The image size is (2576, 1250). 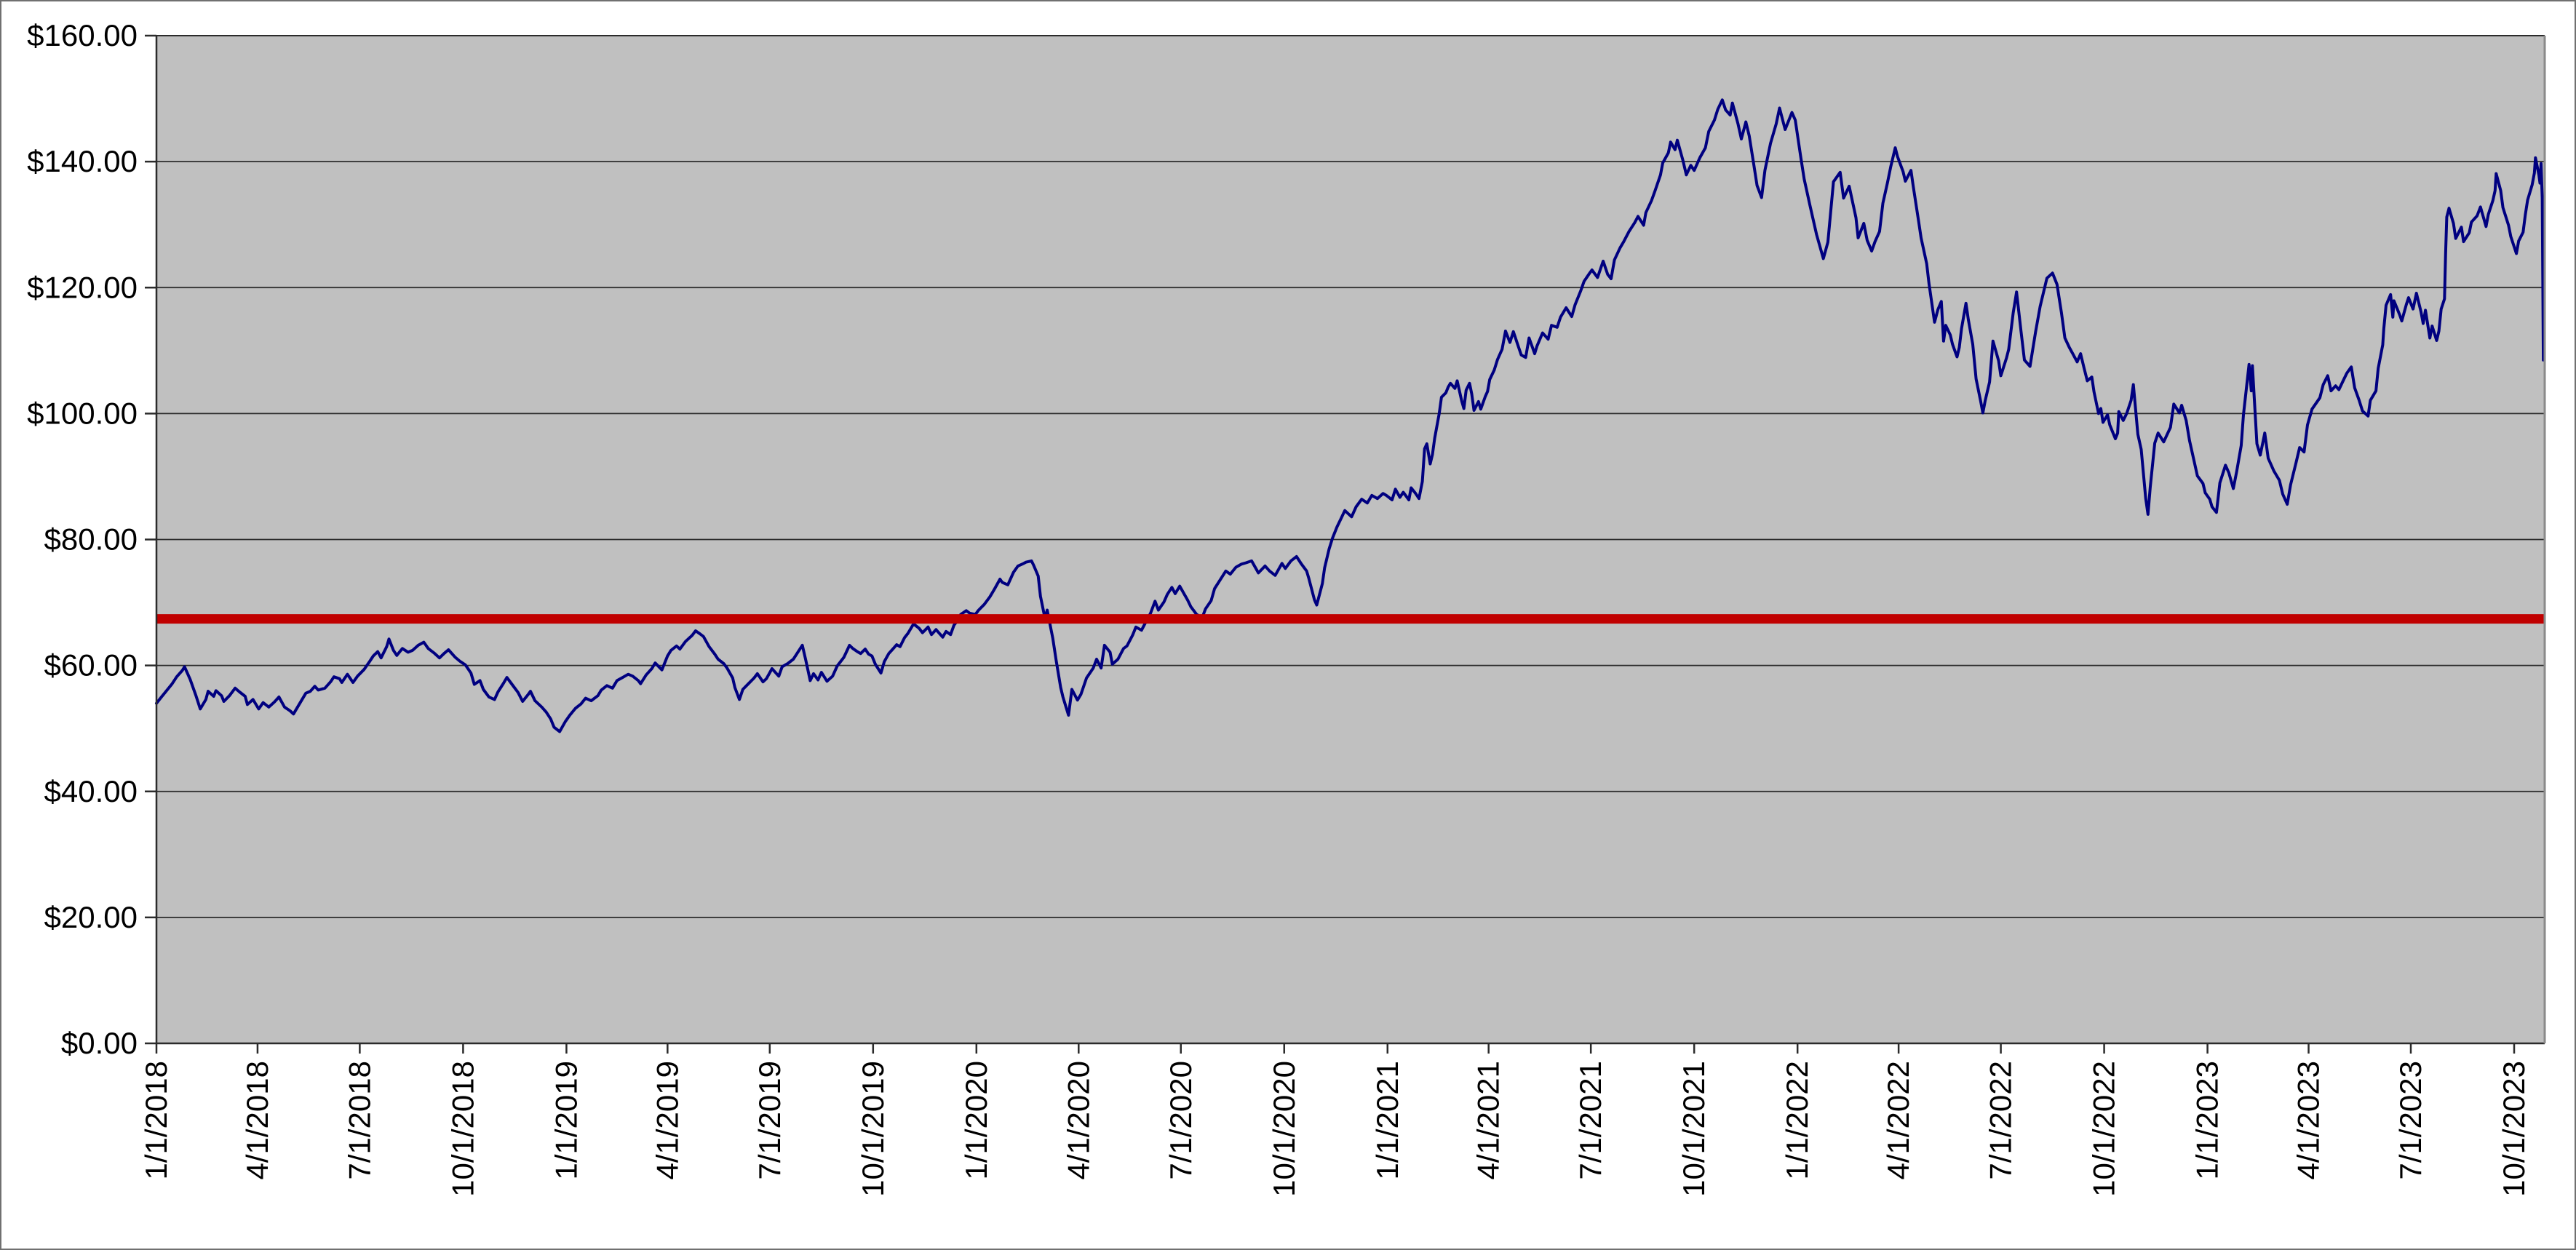 What do you see at coordinates (1181, 1120) in the screenshot?
I see `x-axis-label: 7/1/2020` at bounding box center [1181, 1120].